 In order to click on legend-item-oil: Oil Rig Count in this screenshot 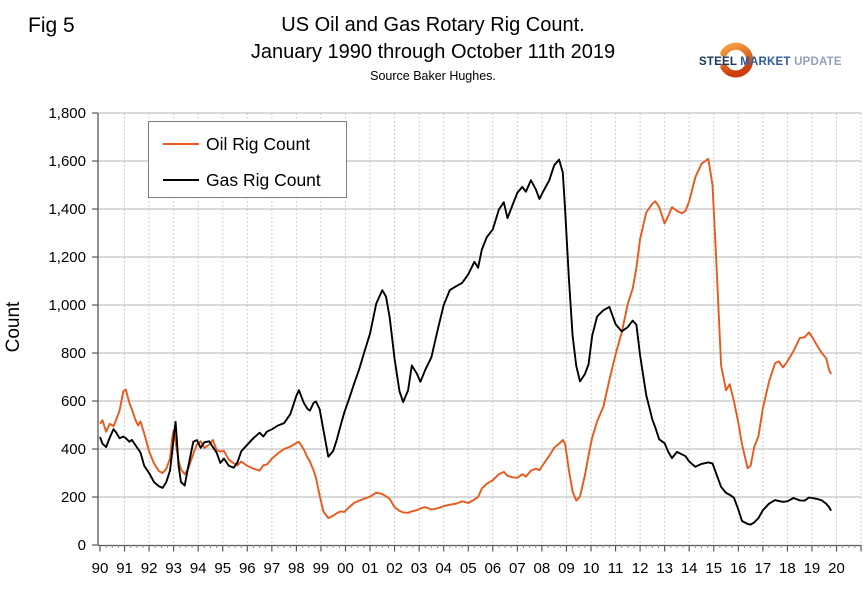, I will do `click(247, 144)`.